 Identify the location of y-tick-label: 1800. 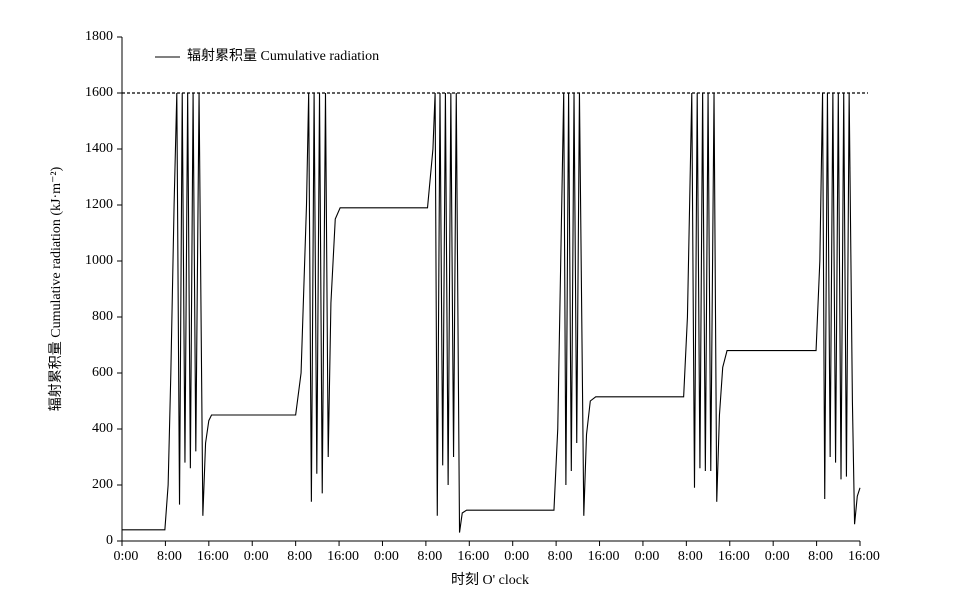
(99, 36).